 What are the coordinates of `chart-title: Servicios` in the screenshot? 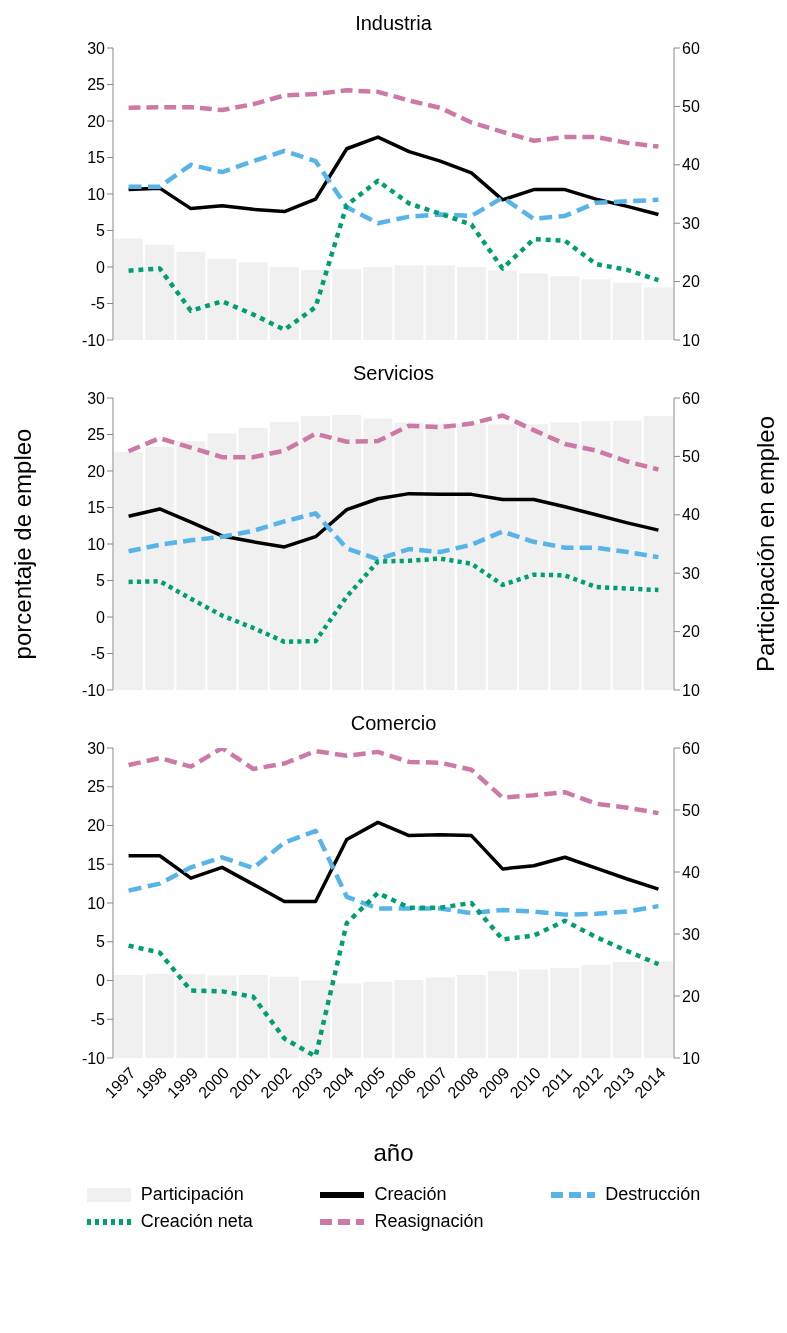 It's located at (393, 373).